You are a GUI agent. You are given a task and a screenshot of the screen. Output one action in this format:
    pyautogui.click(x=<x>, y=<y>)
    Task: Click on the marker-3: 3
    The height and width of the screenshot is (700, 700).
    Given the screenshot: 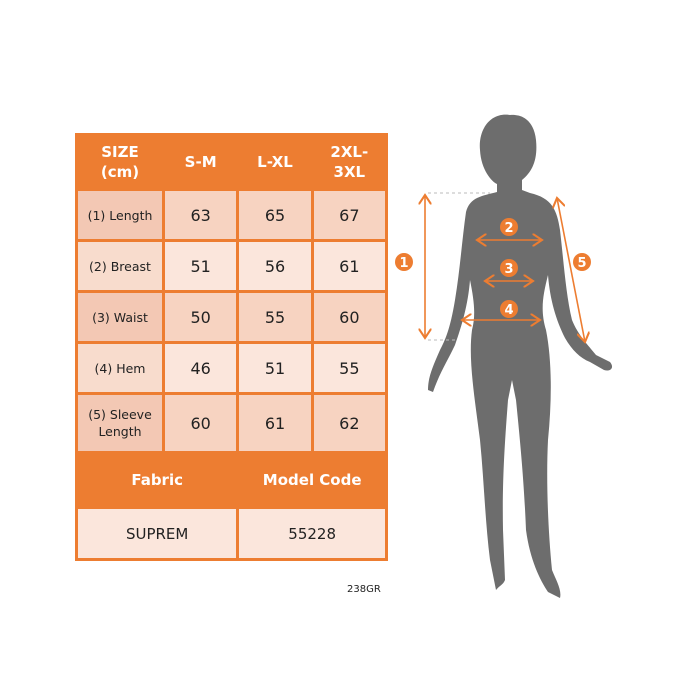 What is the action you would take?
    pyautogui.click(x=508, y=269)
    